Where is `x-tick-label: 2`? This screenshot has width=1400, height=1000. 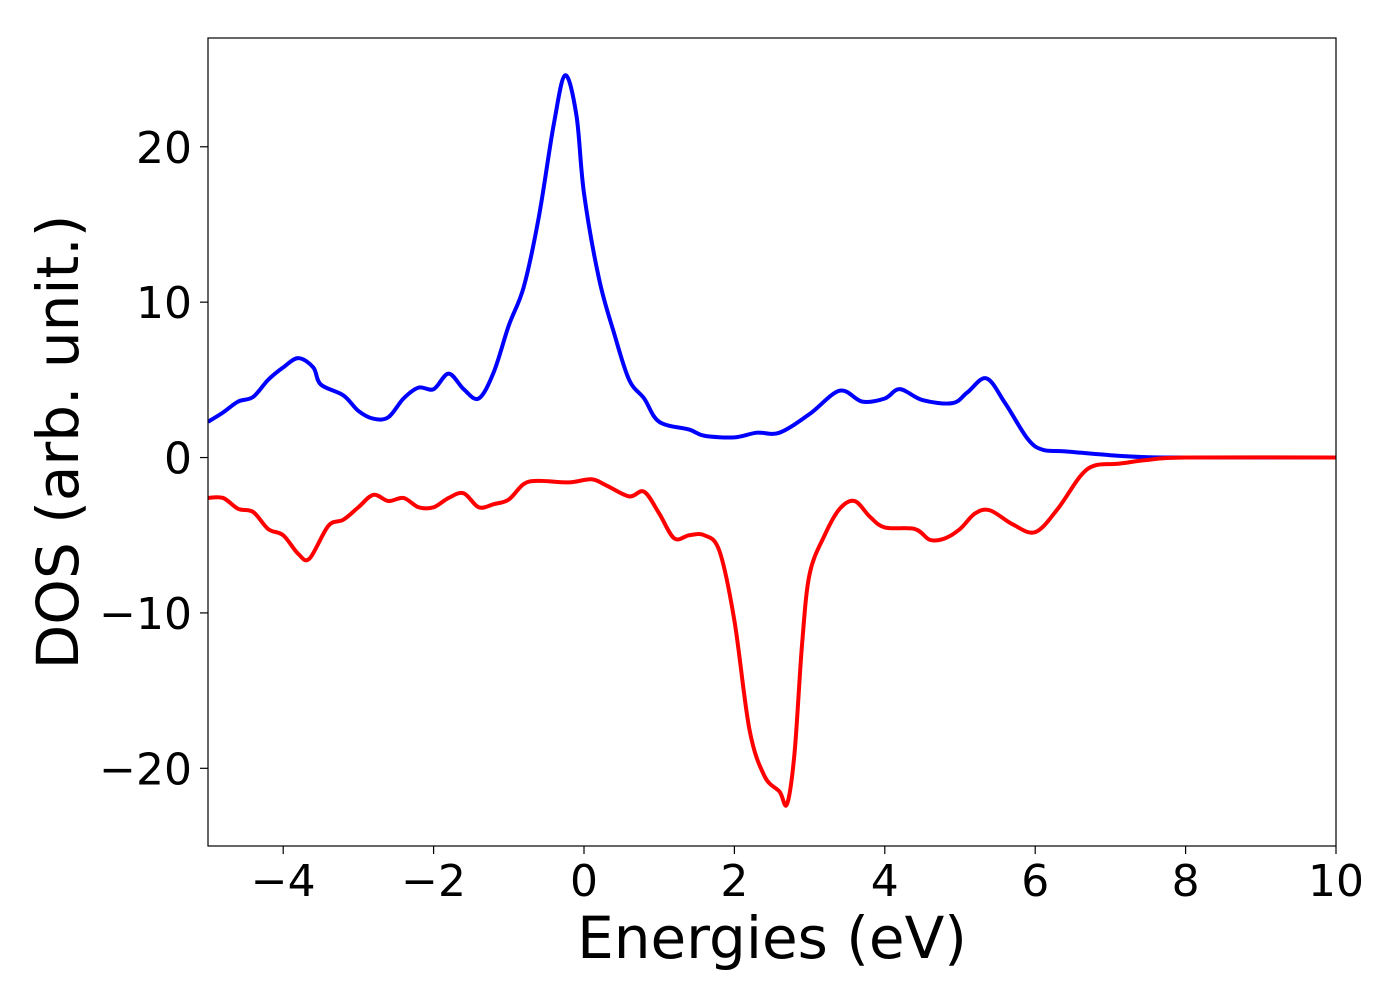
x-tick-label: 2 is located at coordinates (734, 881).